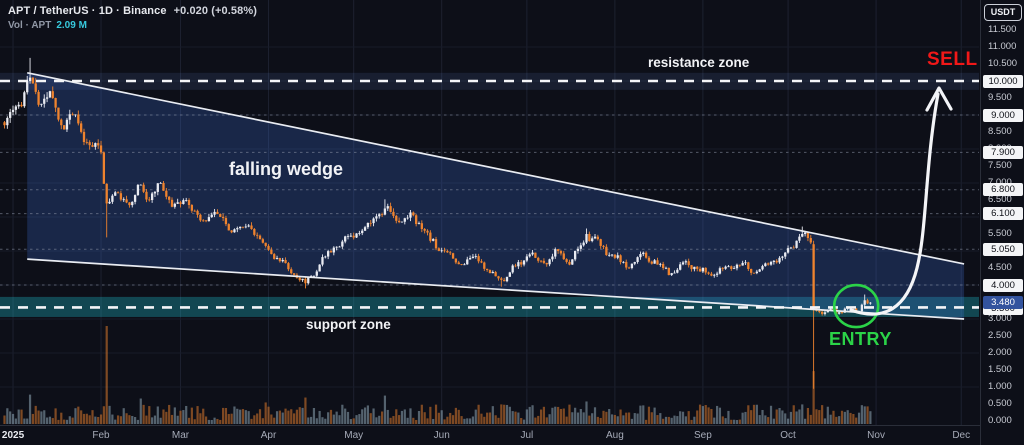  I want to click on price-tick: 2.500, so click(1000, 335).